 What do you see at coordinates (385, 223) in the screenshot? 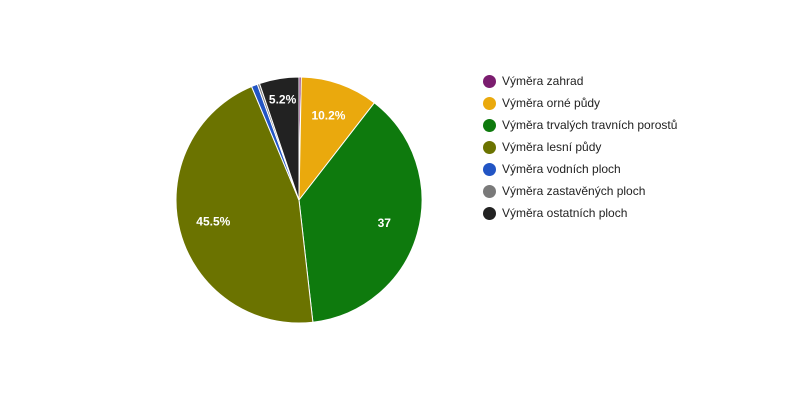
I see `slice-value-label-3: 37` at bounding box center [385, 223].